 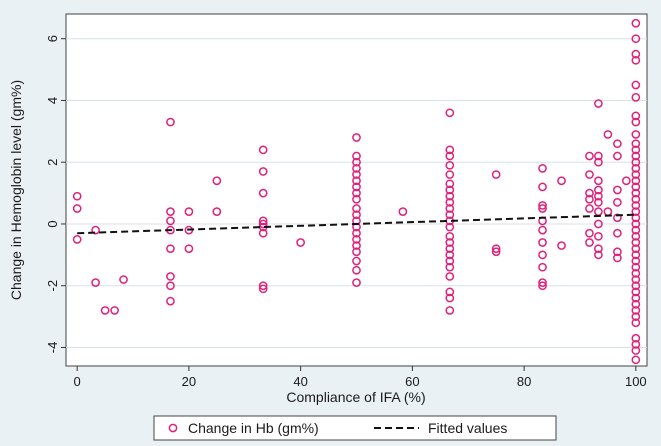 I want to click on y-axis-title: Change in Hemoglobin level (gm%), so click(x=16, y=190).